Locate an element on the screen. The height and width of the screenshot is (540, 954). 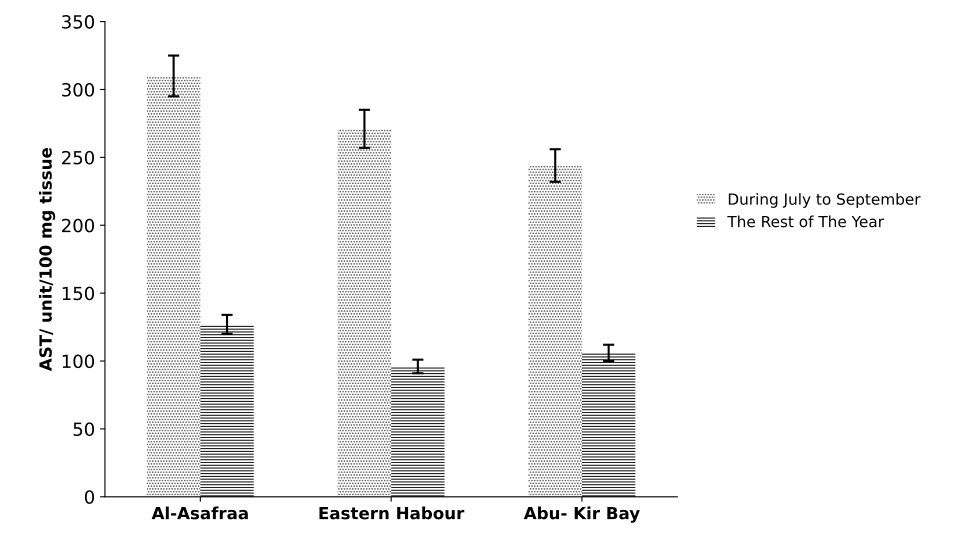
x-tick-label: Eastern Habour is located at coordinates (391, 513).